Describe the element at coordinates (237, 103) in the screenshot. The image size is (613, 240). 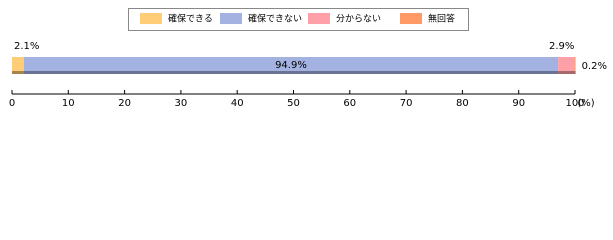
I see `x-tick-label: 40` at that location.